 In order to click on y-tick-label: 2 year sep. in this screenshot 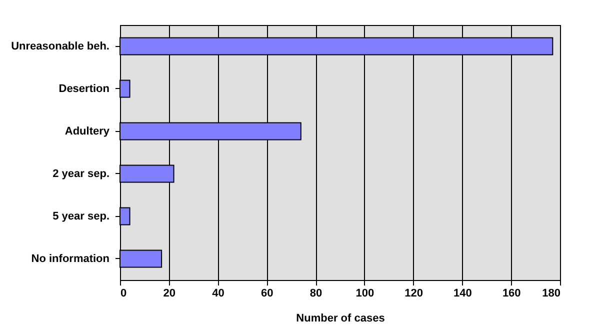, I will do `click(81, 174)`.